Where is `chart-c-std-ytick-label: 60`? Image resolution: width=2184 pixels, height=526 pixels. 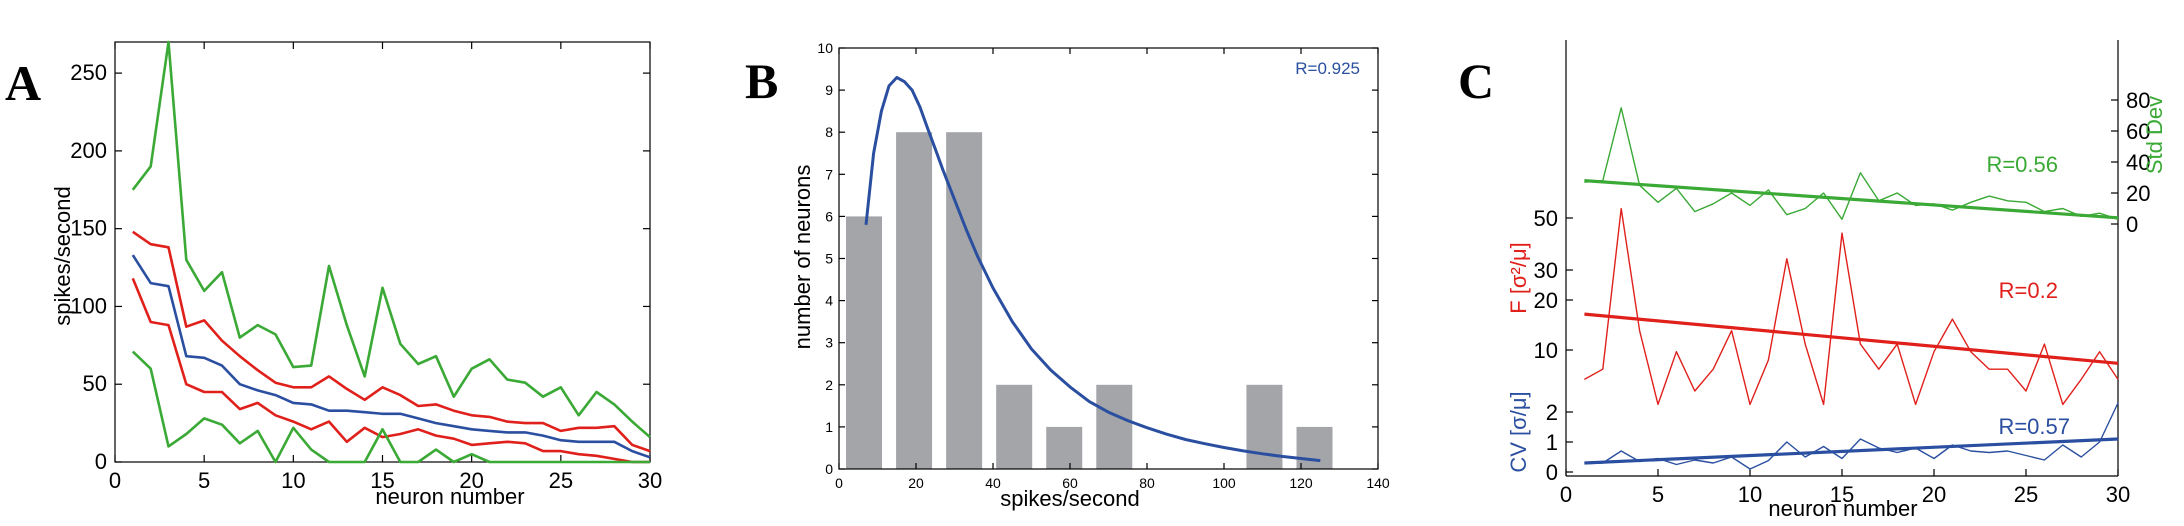 chart-c-std-ytick-label: 60 is located at coordinates (2138, 131).